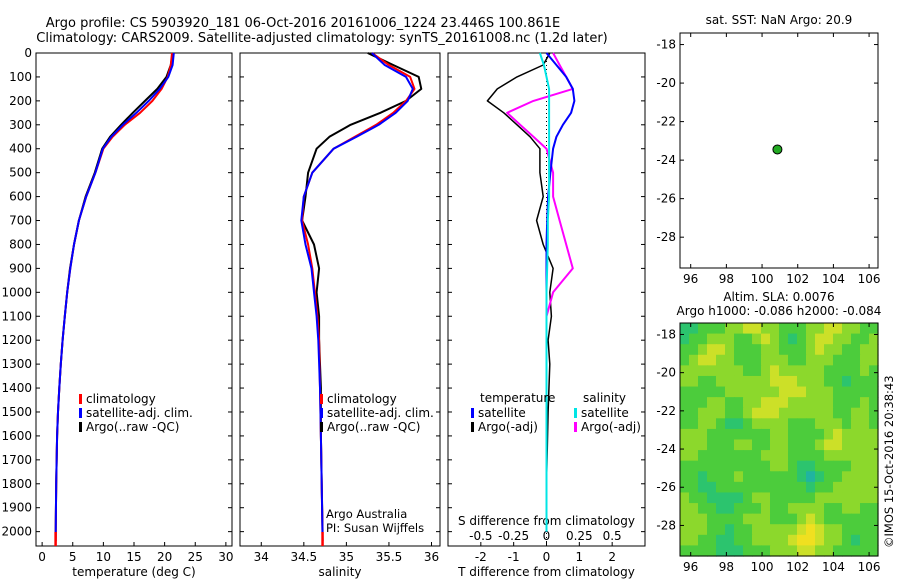  I want to click on sla-map-xtick-label: 104, so click(833, 567).